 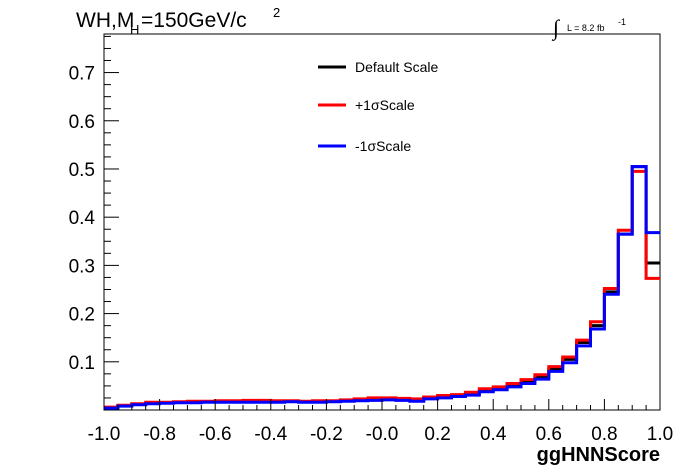 What do you see at coordinates (396, 67) in the screenshot?
I see `legend-label-0: Default Scale` at bounding box center [396, 67].